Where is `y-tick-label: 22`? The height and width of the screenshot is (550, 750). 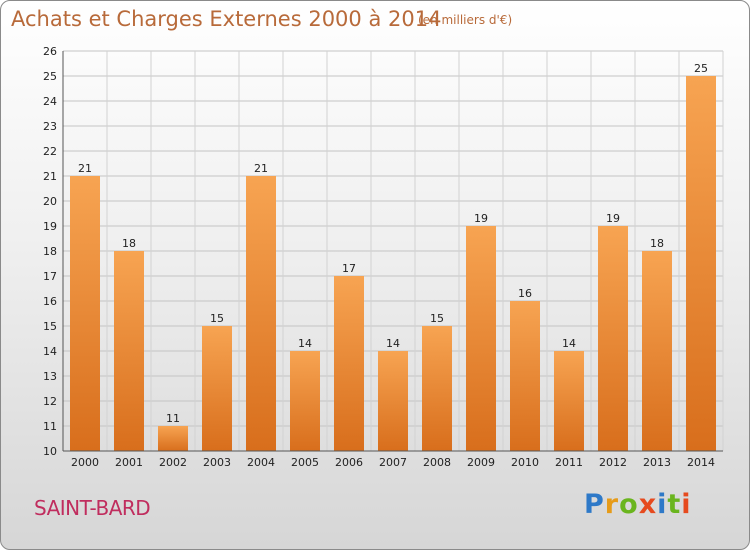
y-tick-label: 22 is located at coordinates (50, 151).